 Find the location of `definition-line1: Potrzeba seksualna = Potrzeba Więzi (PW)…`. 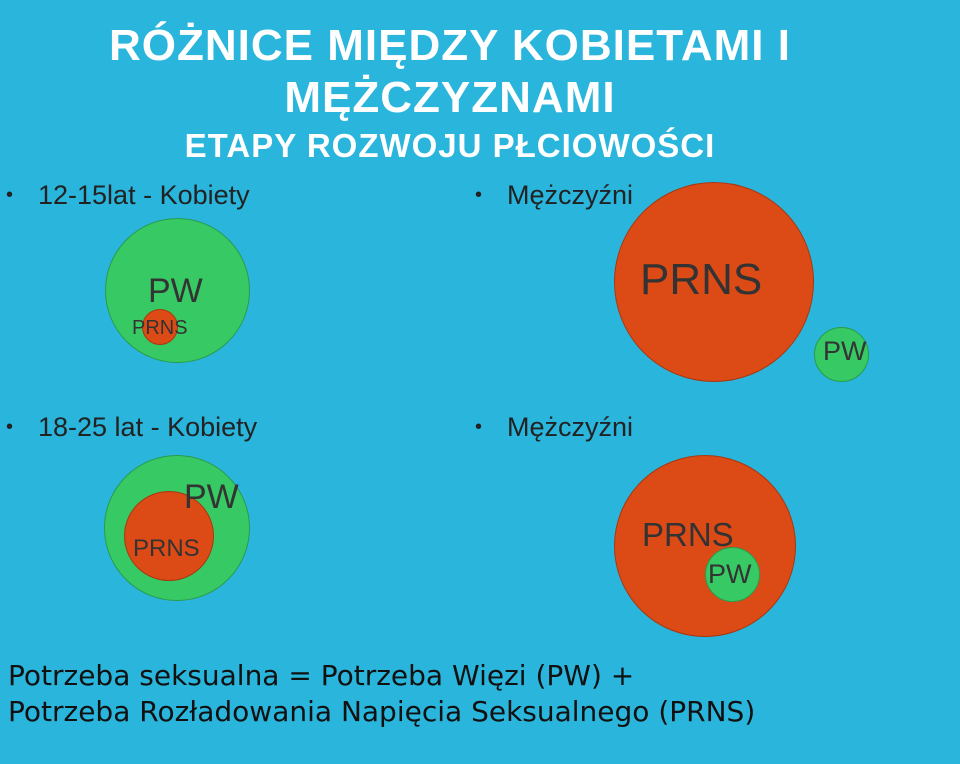

definition-line1: Potrzeba seksualna = Potrzeba Więzi (PW)… is located at coordinates (321, 675).